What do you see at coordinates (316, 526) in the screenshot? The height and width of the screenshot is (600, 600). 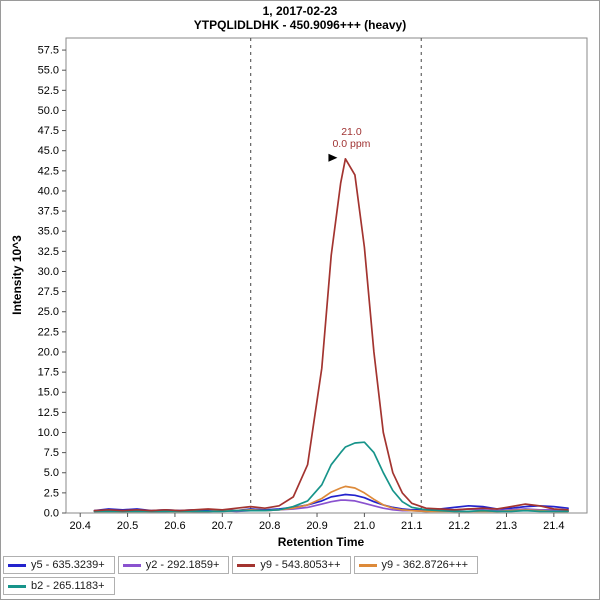 I see `x-tick-label: 20.9` at bounding box center [316, 526].